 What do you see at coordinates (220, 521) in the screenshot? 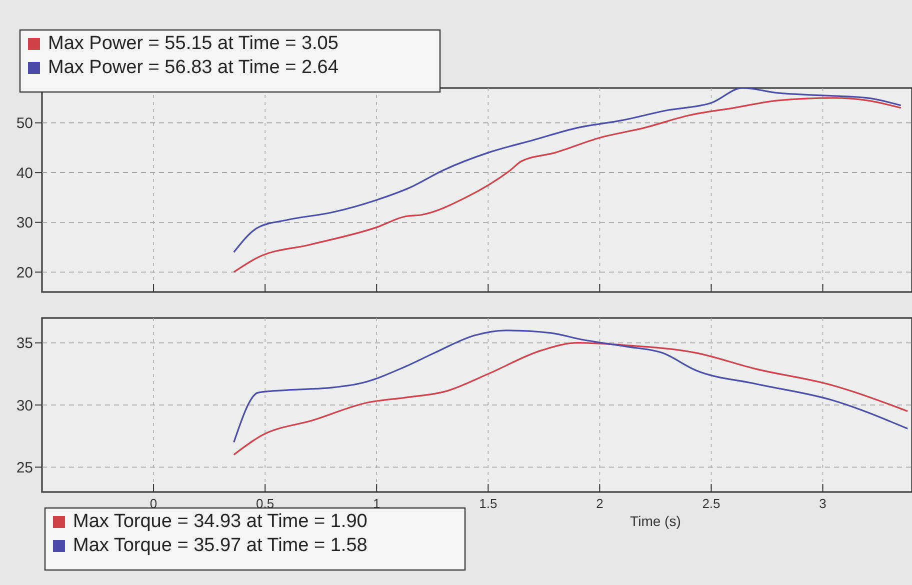
I see `text: Max Torque = 34.93 at Time = 1.90` at bounding box center [220, 521].